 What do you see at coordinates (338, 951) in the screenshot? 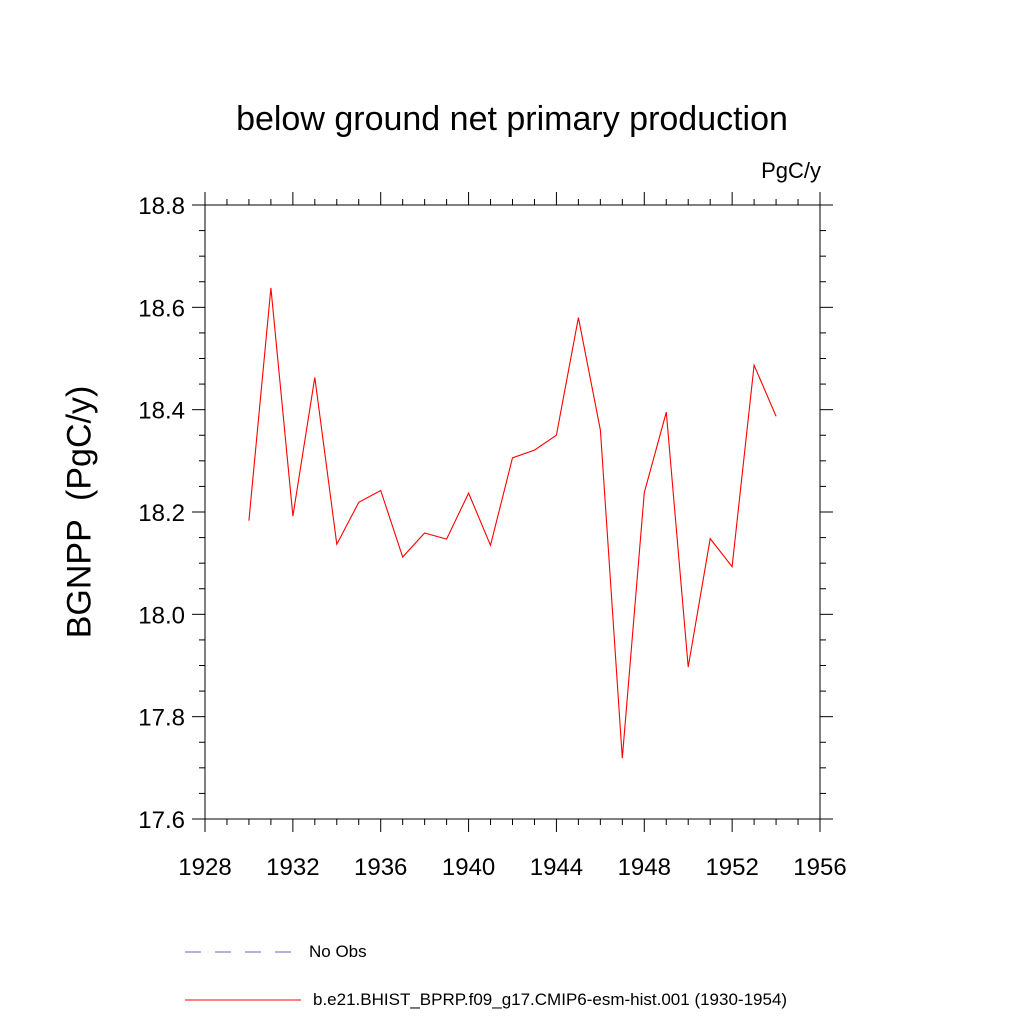
I see `legend-label-no-obs: No Obs` at bounding box center [338, 951].